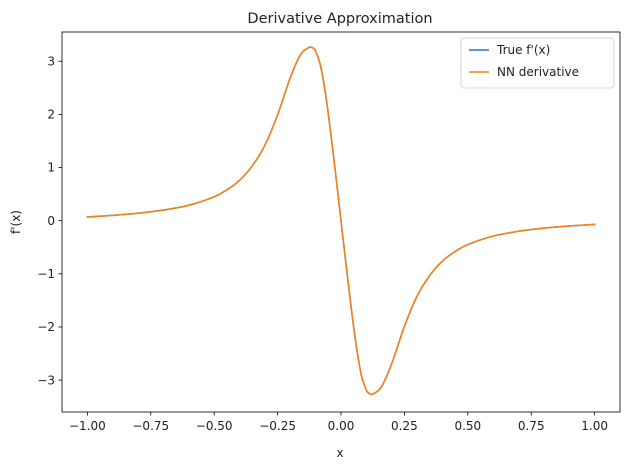 The height and width of the screenshot is (470, 630). What do you see at coordinates (339, 453) in the screenshot?
I see `x-axis-label: x` at bounding box center [339, 453].